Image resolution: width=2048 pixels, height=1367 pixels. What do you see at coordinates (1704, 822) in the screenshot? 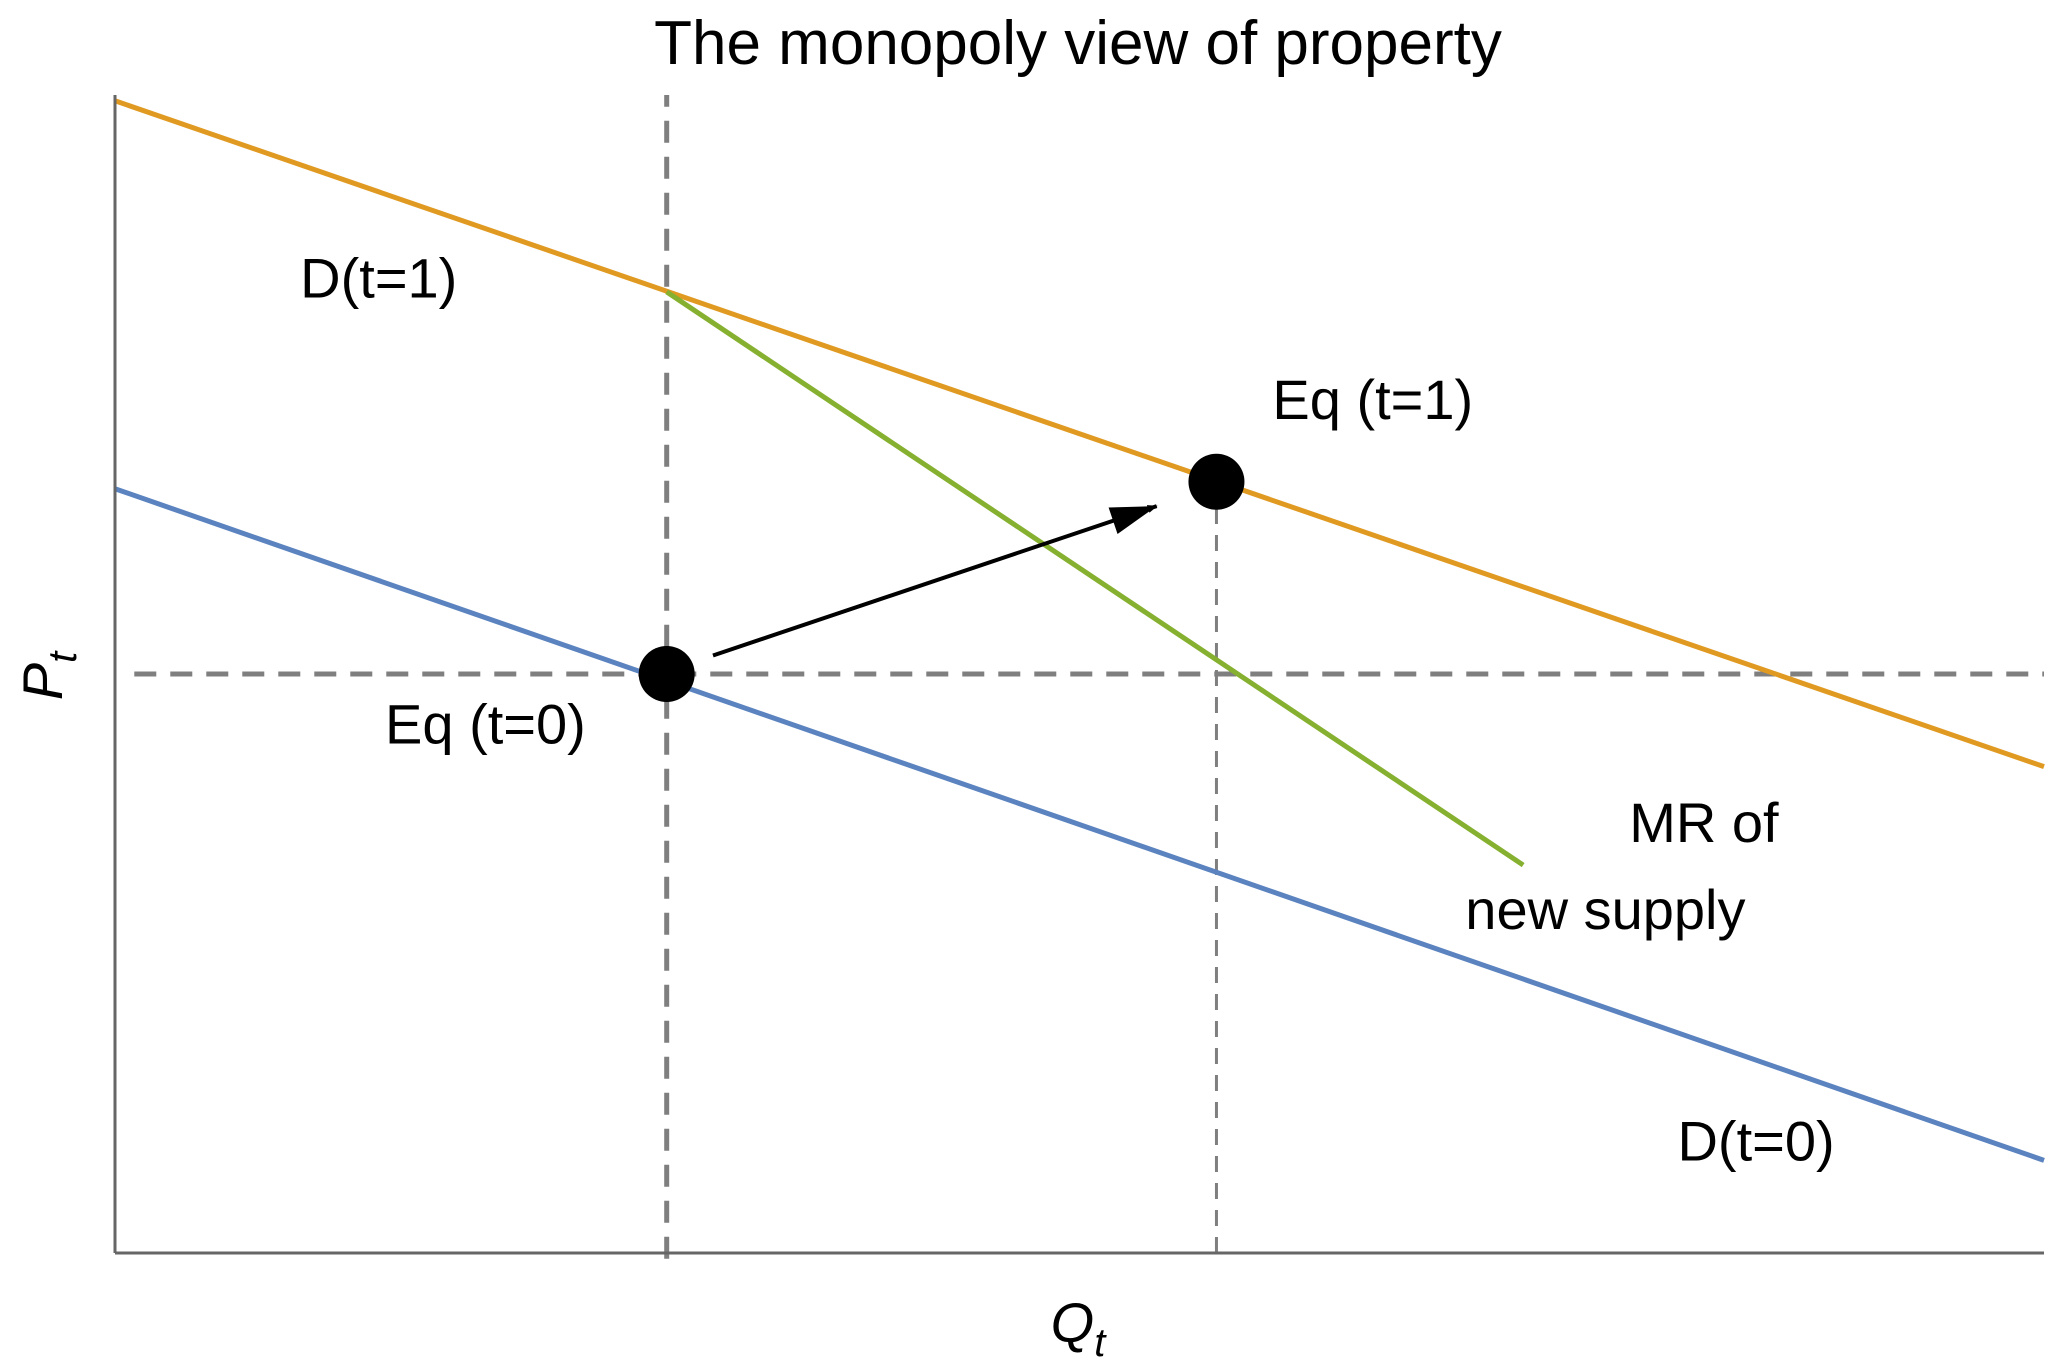
I see `annotation-4: MR of` at bounding box center [1704, 822].